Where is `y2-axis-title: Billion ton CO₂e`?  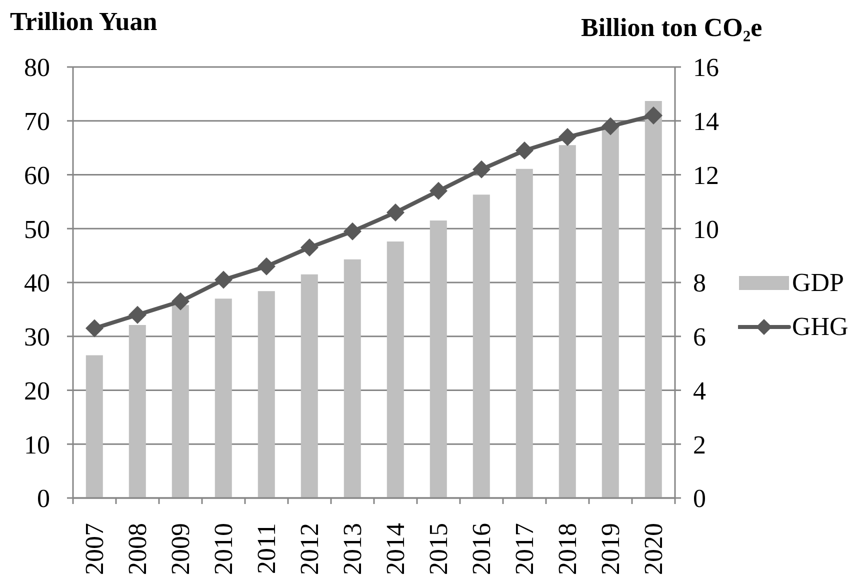
y2-axis-title: Billion ton CO₂e is located at coordinates (671, 28).